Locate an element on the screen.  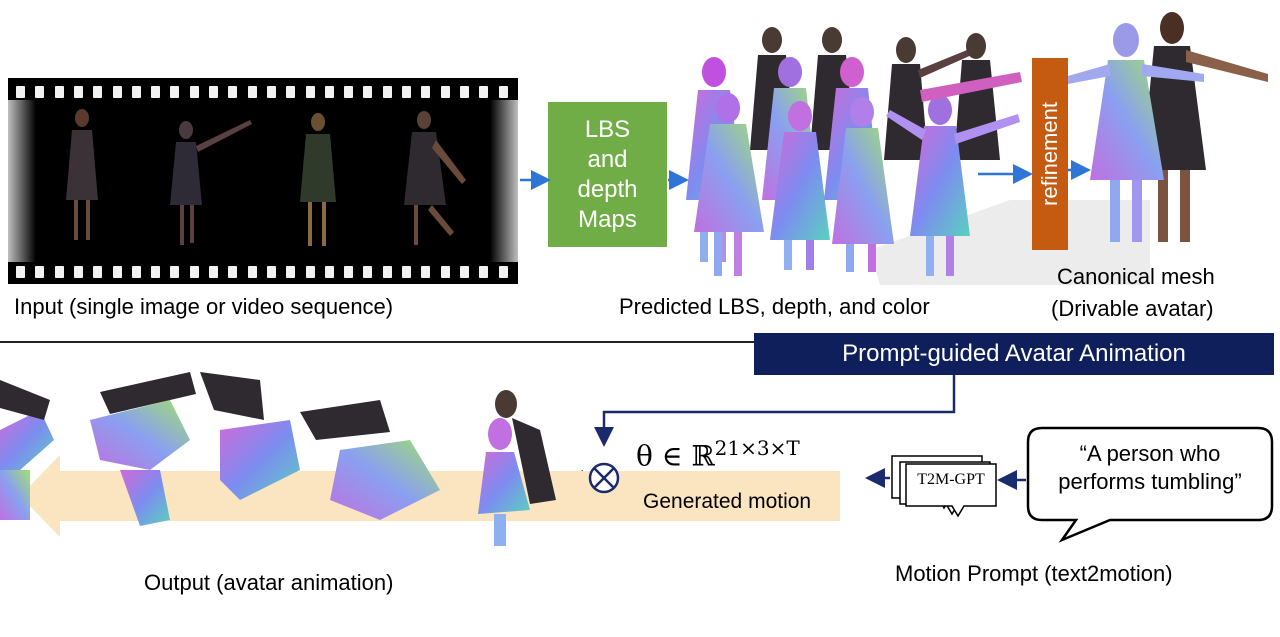
speech-line1: “A person who is located at coordinates (1150, 453).